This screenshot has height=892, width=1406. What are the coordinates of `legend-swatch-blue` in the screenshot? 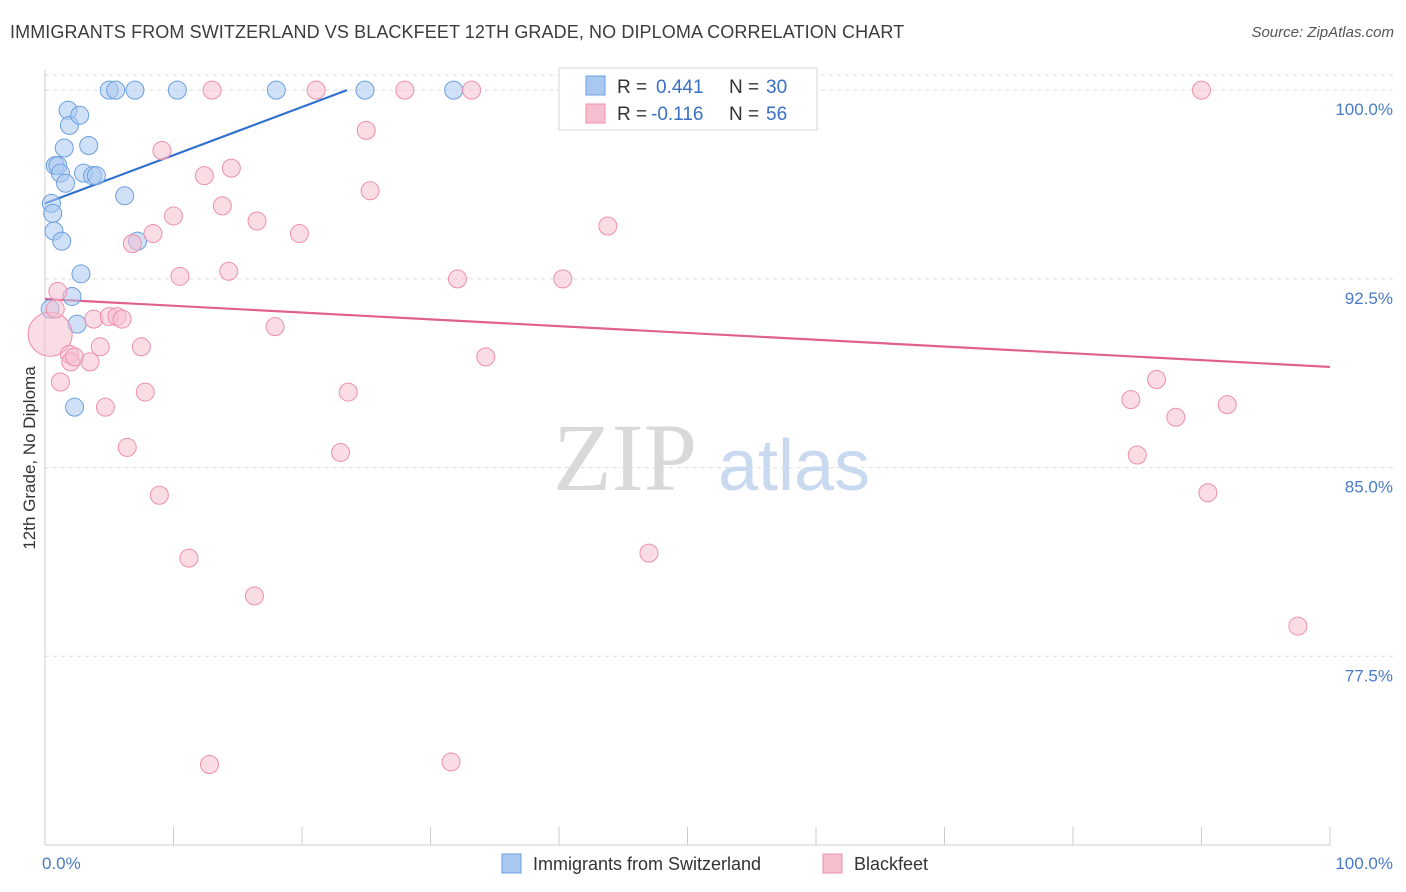 It's located at (595, 85).